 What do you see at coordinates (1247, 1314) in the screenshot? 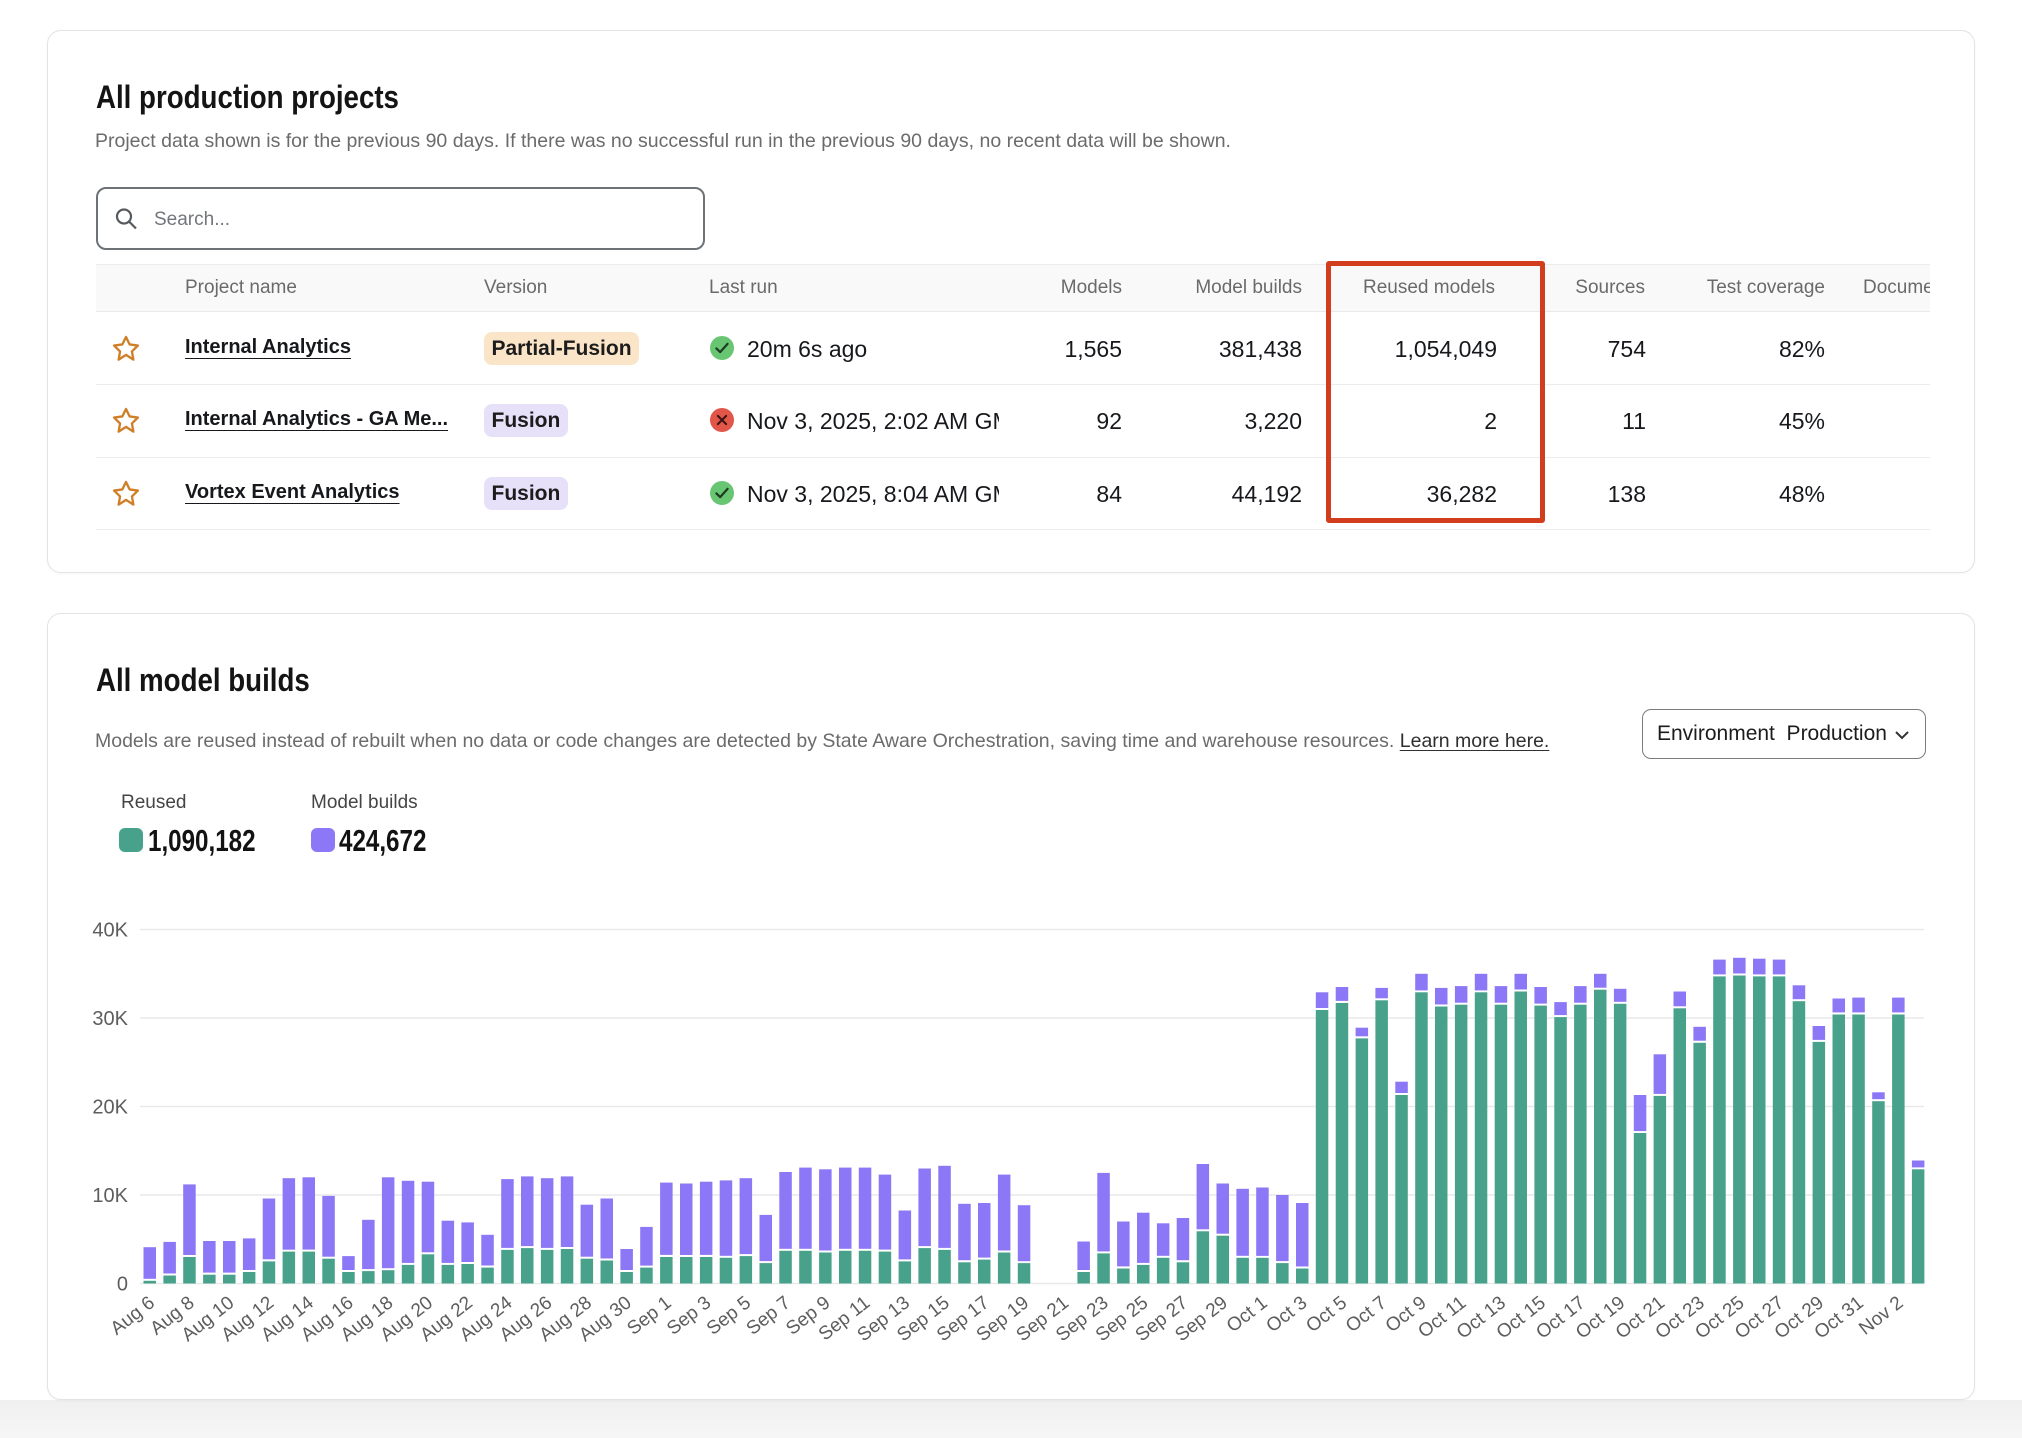
I see `svg-text: Oct 1` at bounding box center [1247, 1314].